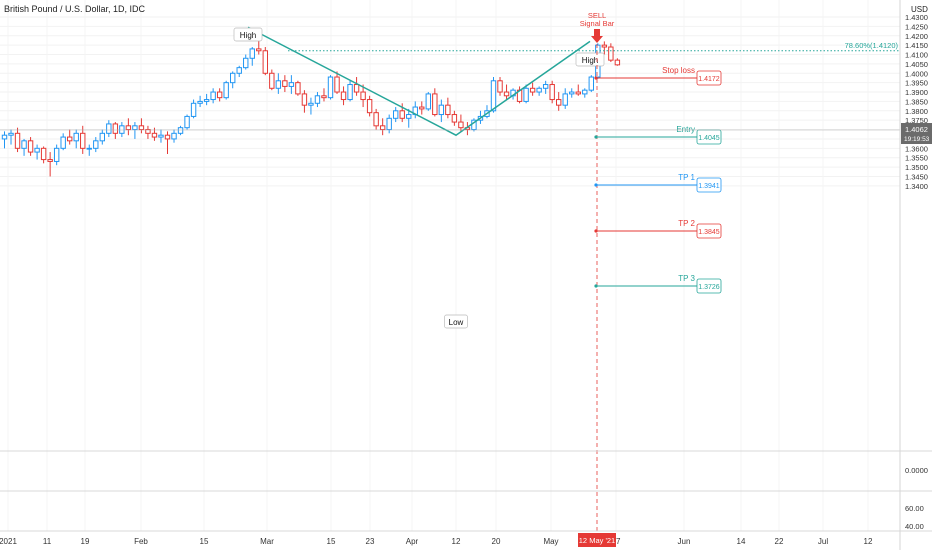  Describe the element at coordinates (686, 223) in the screenshot. I see `svg-text: TP 2` at that location.